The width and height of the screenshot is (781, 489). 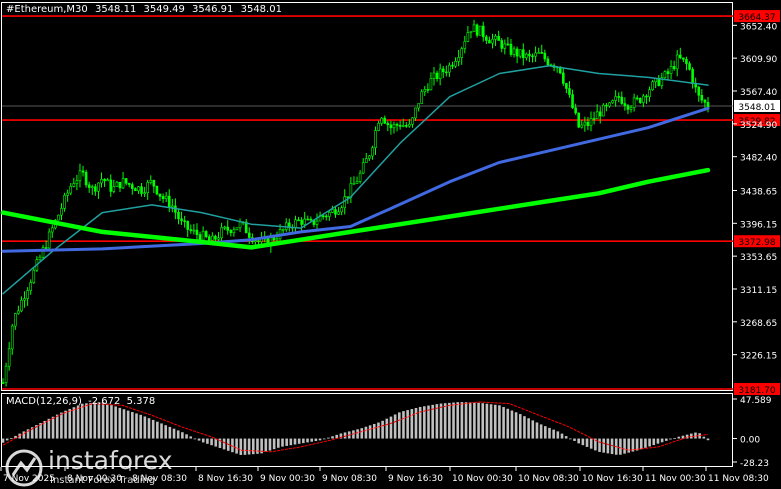 I want to click on time-tick-label: 7 Nov 2025, so click(x=29, y=479).